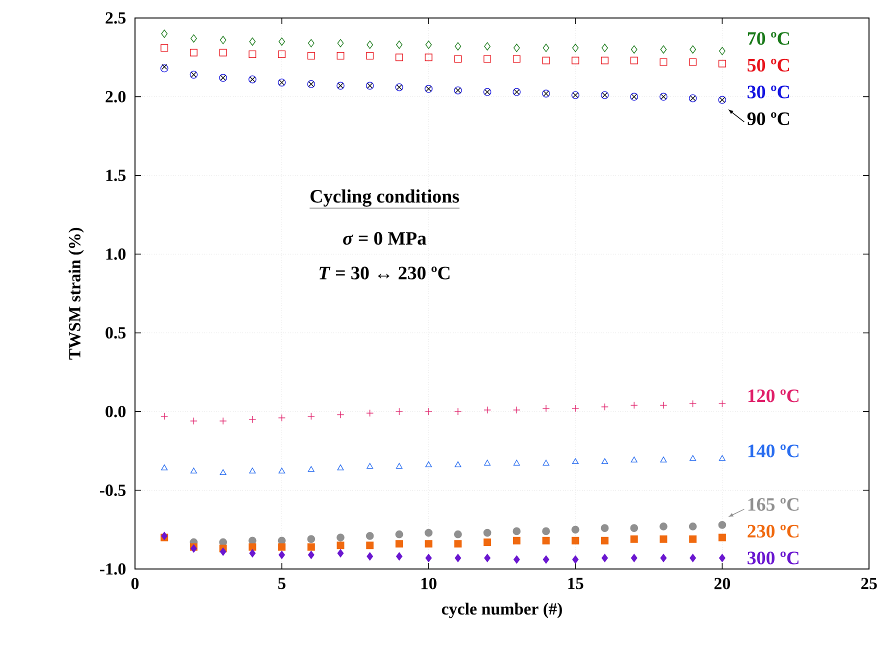 This screenshot has height=657, width=885. I want to click on y-tick-label: 0.0, so click(116, 412).